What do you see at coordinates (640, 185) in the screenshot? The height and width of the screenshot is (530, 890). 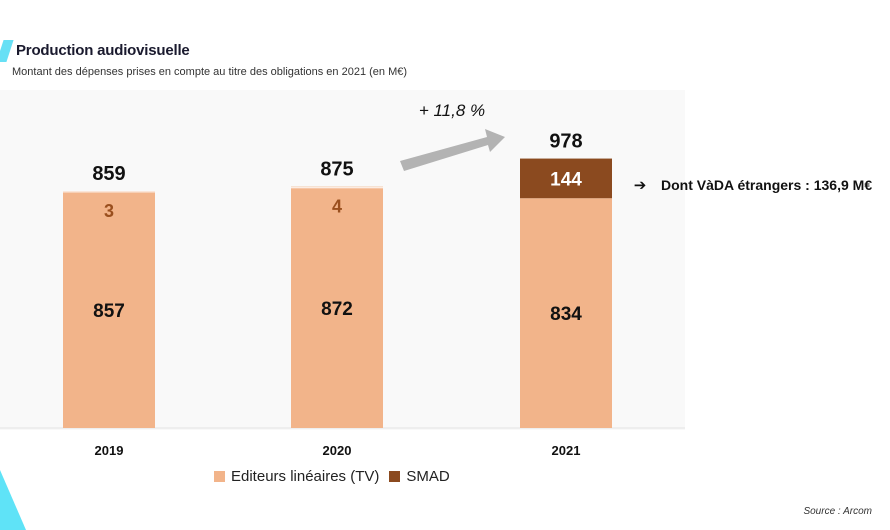 I see `note-arrow-icon: ➔` at bounding box center [640, 185].